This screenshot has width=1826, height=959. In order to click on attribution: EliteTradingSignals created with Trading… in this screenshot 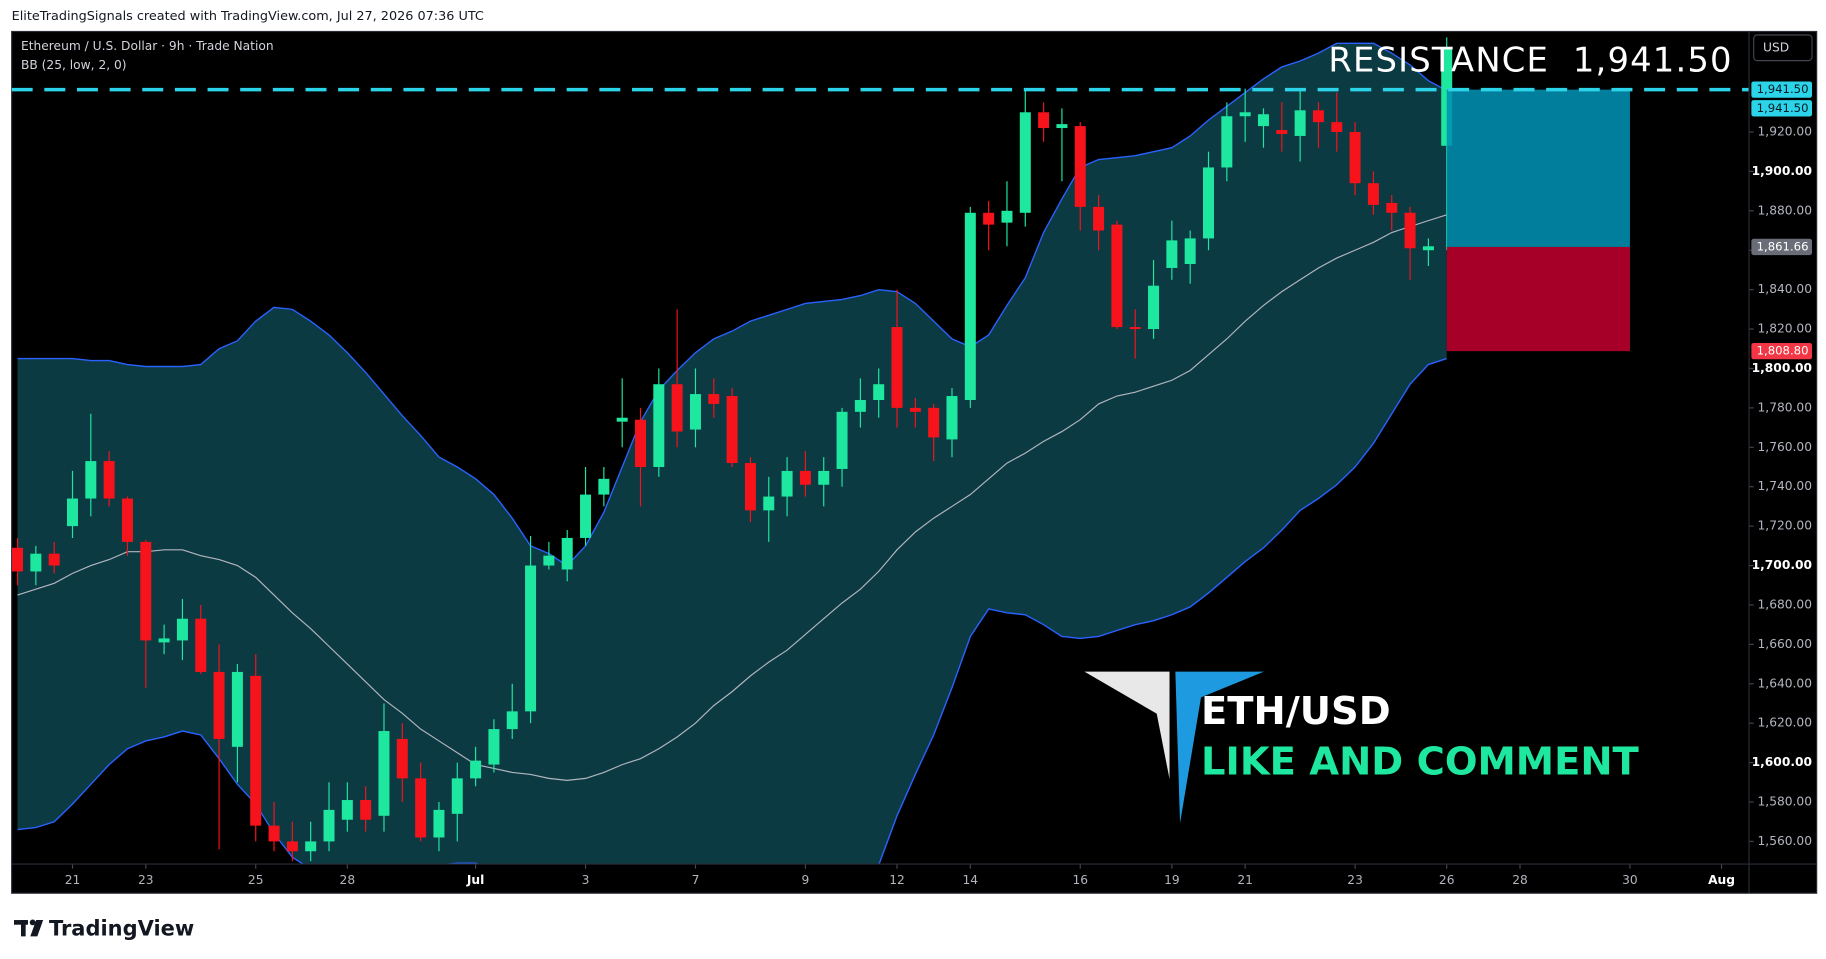, I will do `click(248, 16)`.